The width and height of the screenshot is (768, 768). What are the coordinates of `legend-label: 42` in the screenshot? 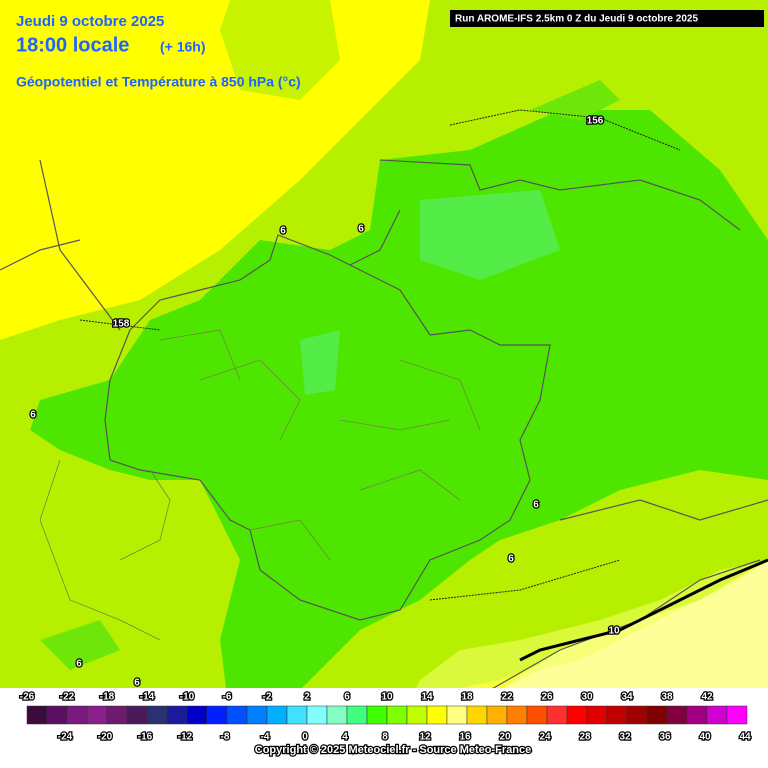 It's located at (707, 697).